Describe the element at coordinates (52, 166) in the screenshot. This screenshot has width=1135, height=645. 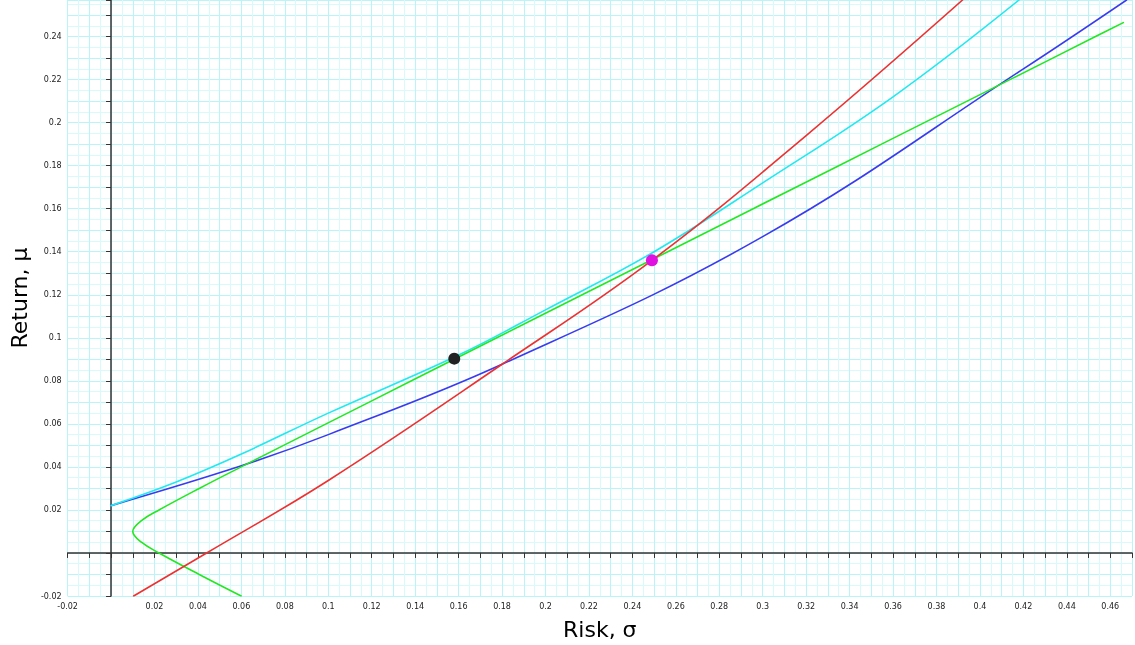
I see `y-tick-label: 0.18` at that location.